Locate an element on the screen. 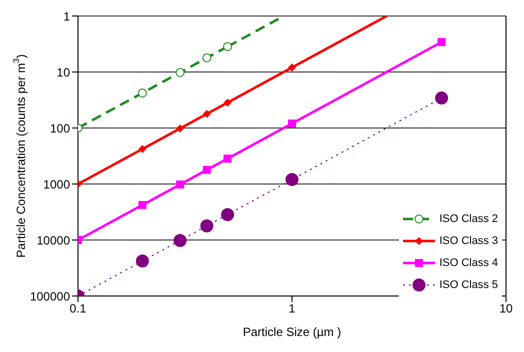 The image size is (524, 352). legend-label: ISO Class 4 is located at coordinates (468, 263).